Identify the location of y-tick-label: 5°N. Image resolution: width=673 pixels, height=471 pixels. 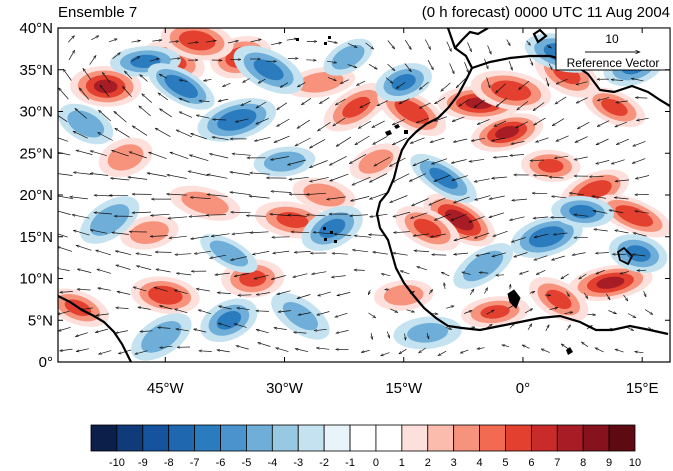
(40, 320).